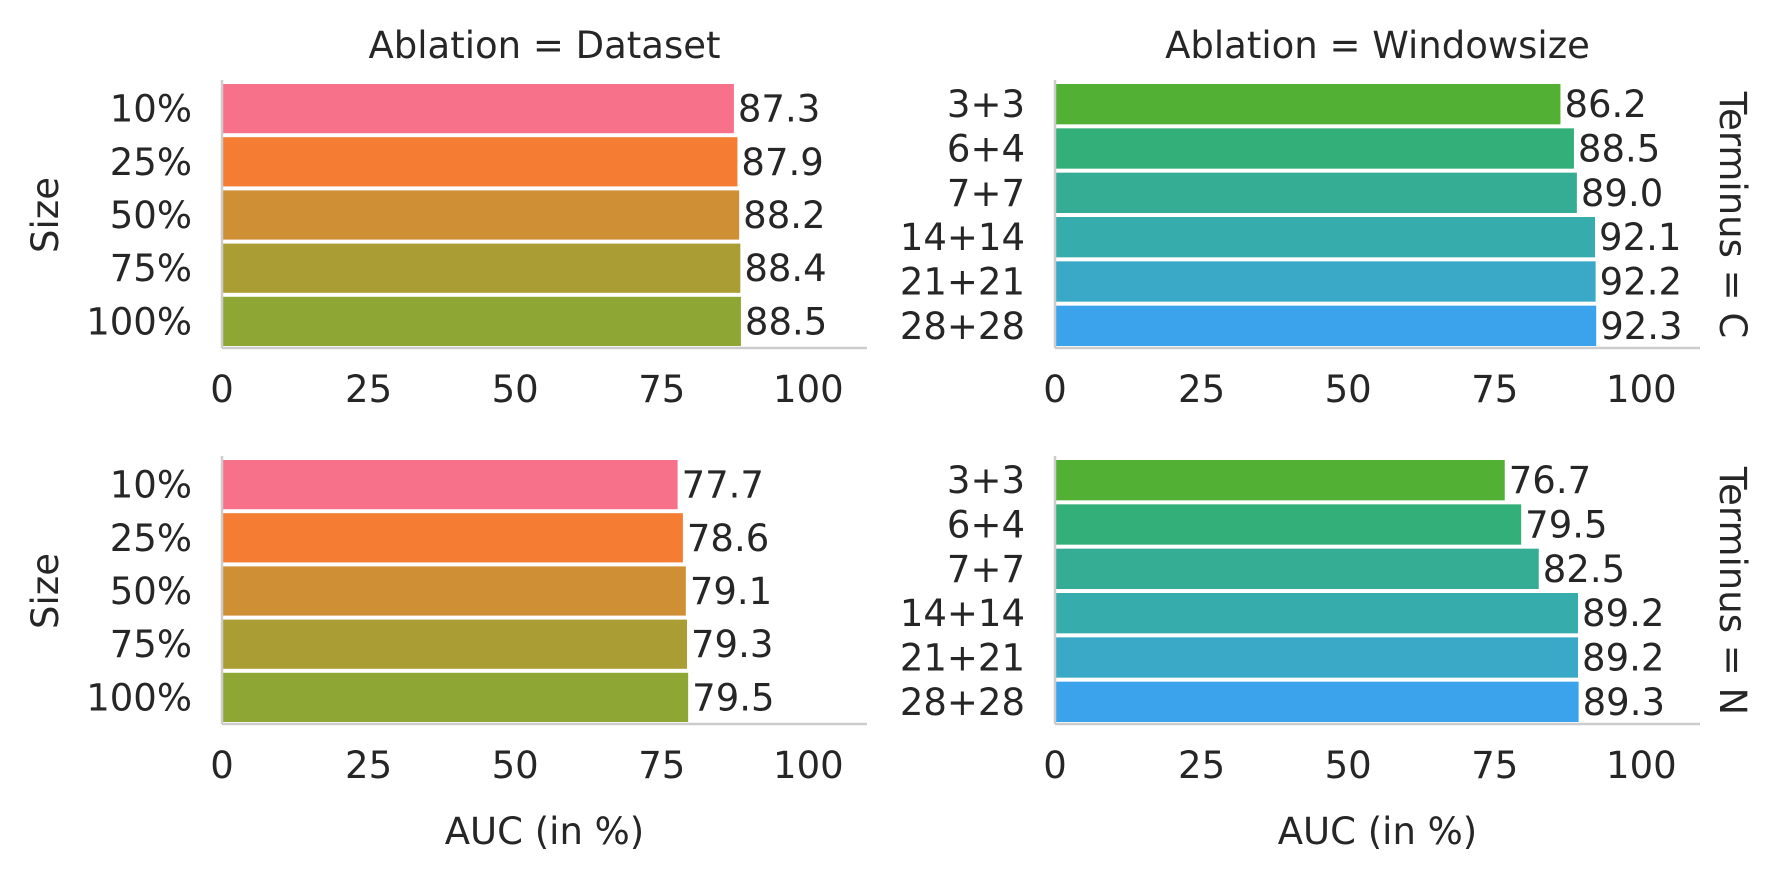 The image size is (1770, 872). What do you see at coordinates (784, 215) in the screenshot?
I see `bar-value-label: 88.2` at bounding box center [784, 215].